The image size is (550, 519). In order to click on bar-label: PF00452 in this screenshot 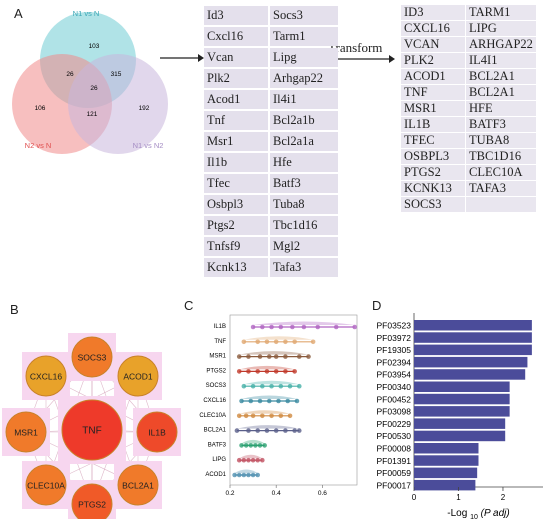, I will do `click(394, 399)`.